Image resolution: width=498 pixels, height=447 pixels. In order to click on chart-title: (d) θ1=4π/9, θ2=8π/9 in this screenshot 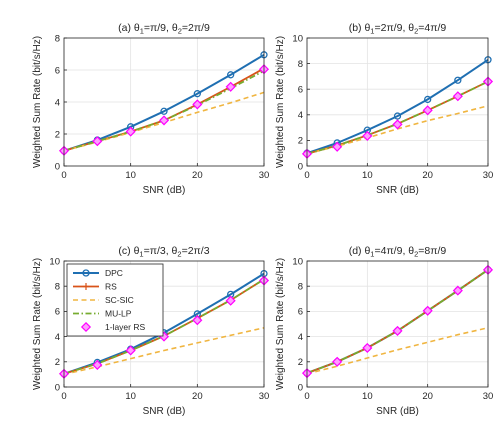, I will do `click(398, 252)`.